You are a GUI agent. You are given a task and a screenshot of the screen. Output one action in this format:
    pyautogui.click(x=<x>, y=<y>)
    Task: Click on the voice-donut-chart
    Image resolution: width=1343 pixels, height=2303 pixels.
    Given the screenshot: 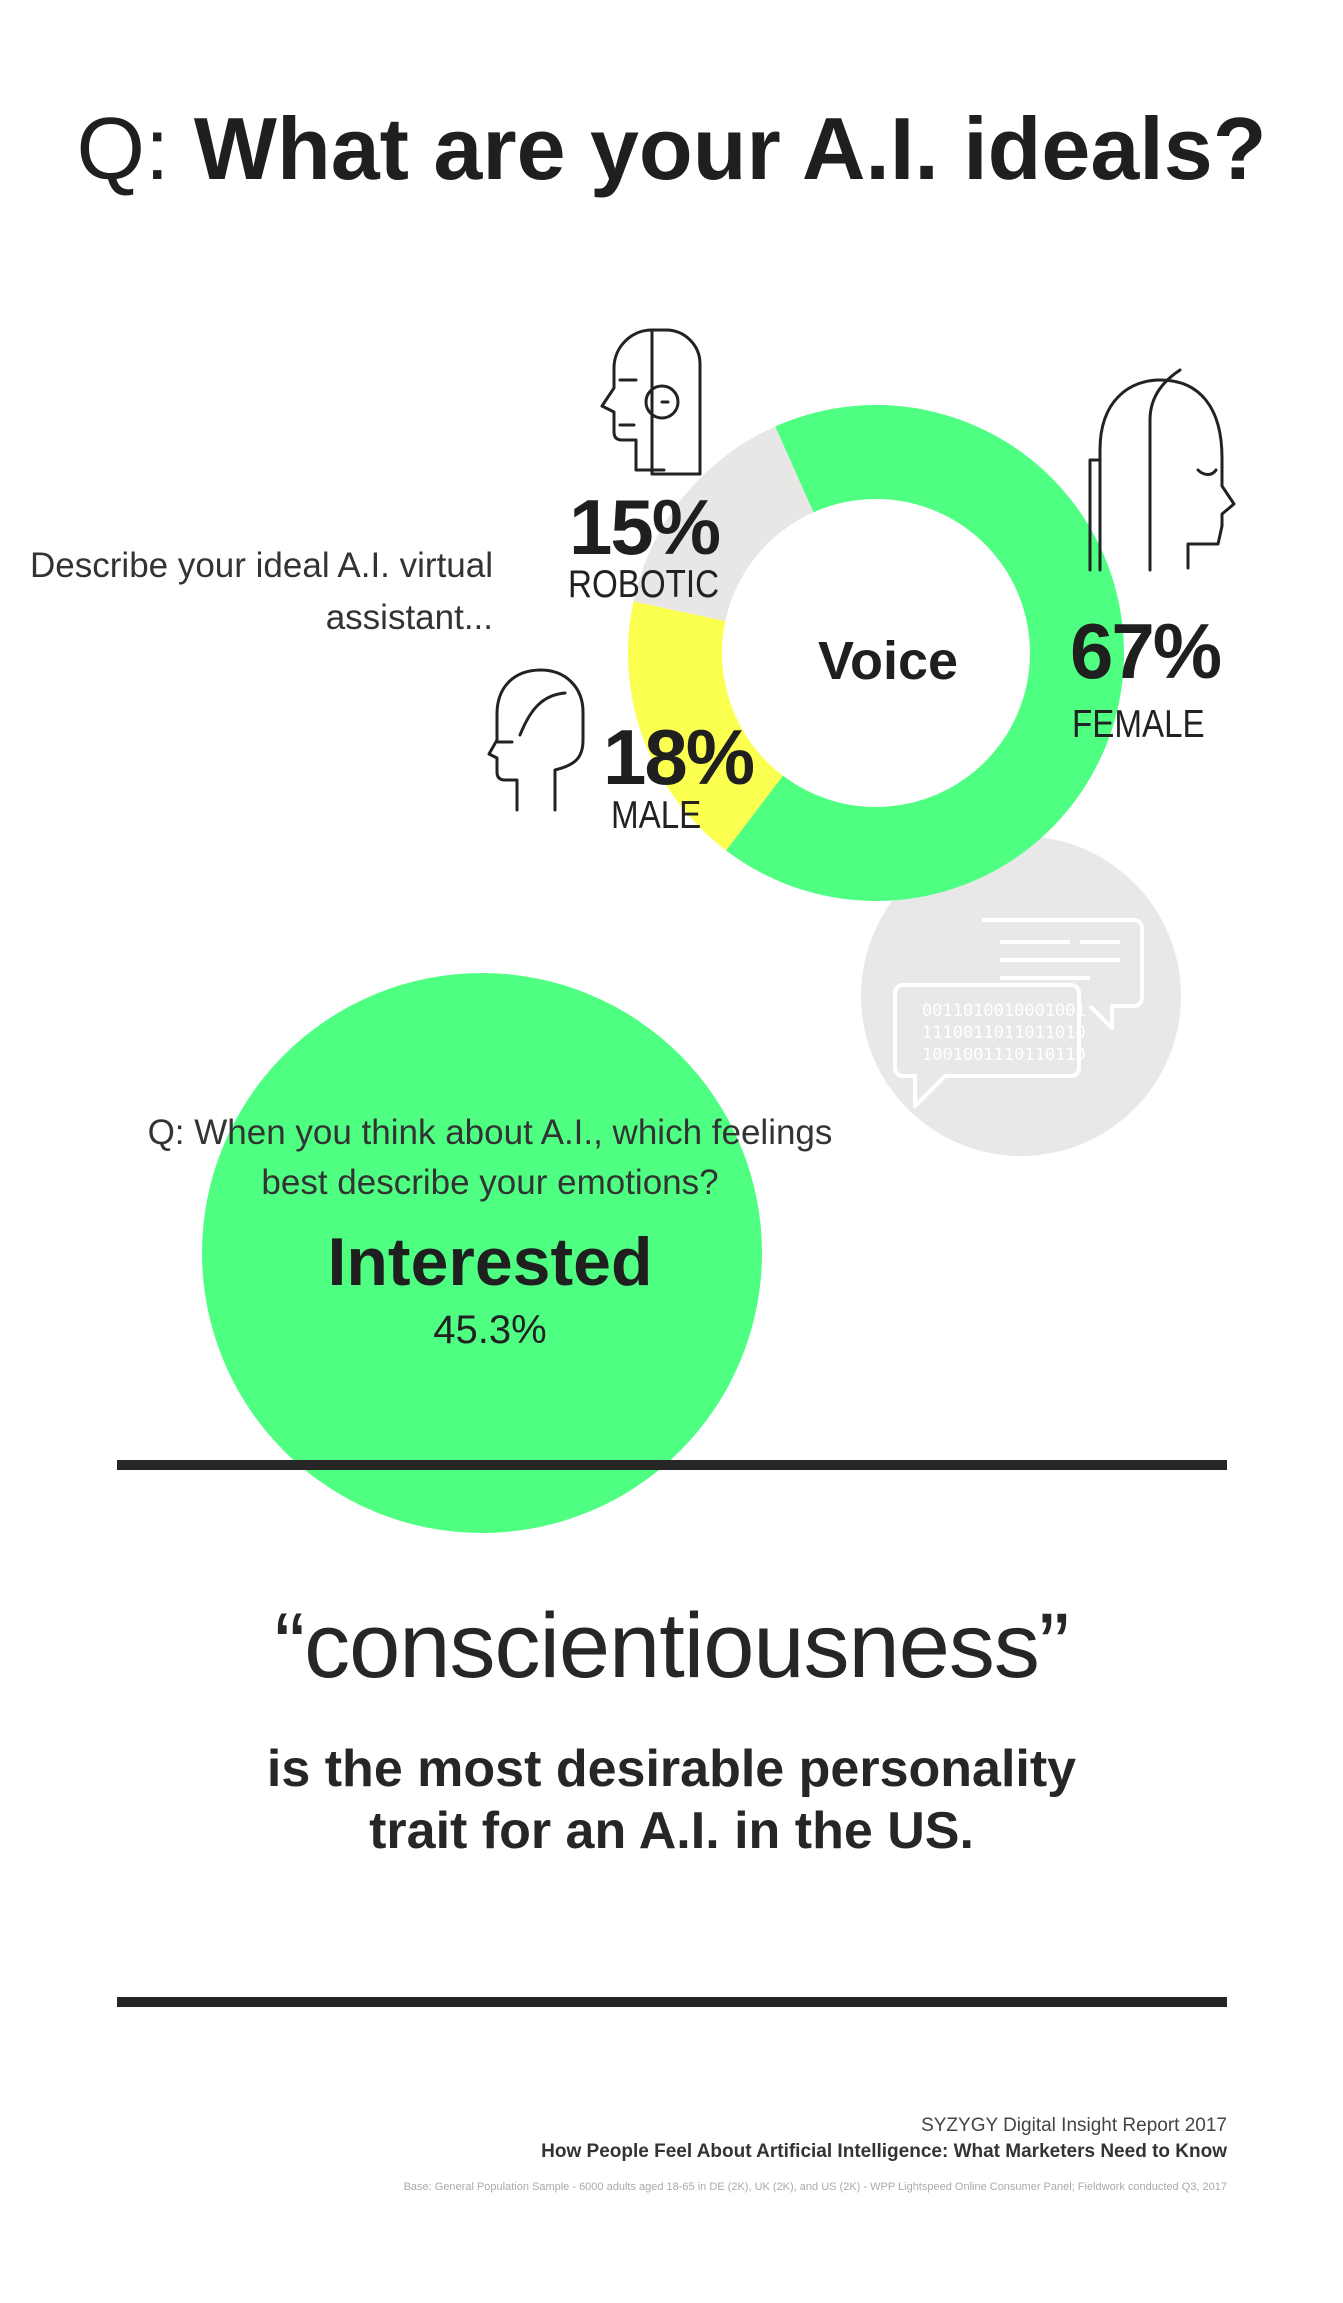 What is the action you would take?
    pyautogui.click(x=876, y=652)
    